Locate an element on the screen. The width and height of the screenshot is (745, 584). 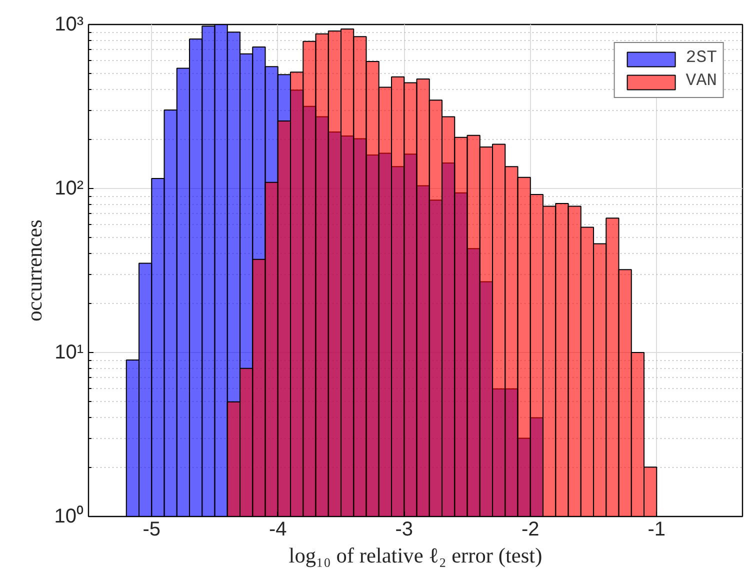
x-tick-label: -4 is located at coordinates (277, 529).